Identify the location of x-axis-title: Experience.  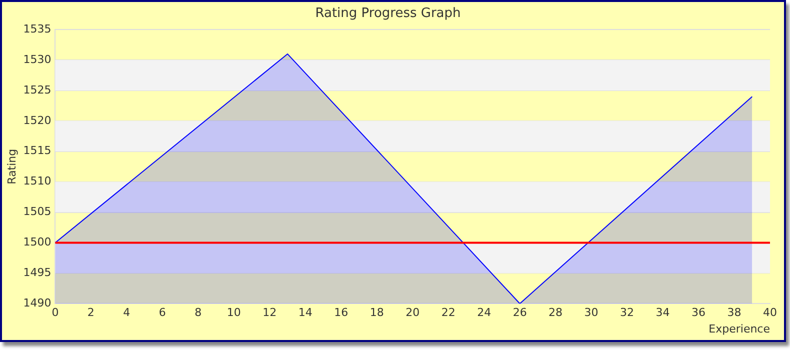
(739, 329).